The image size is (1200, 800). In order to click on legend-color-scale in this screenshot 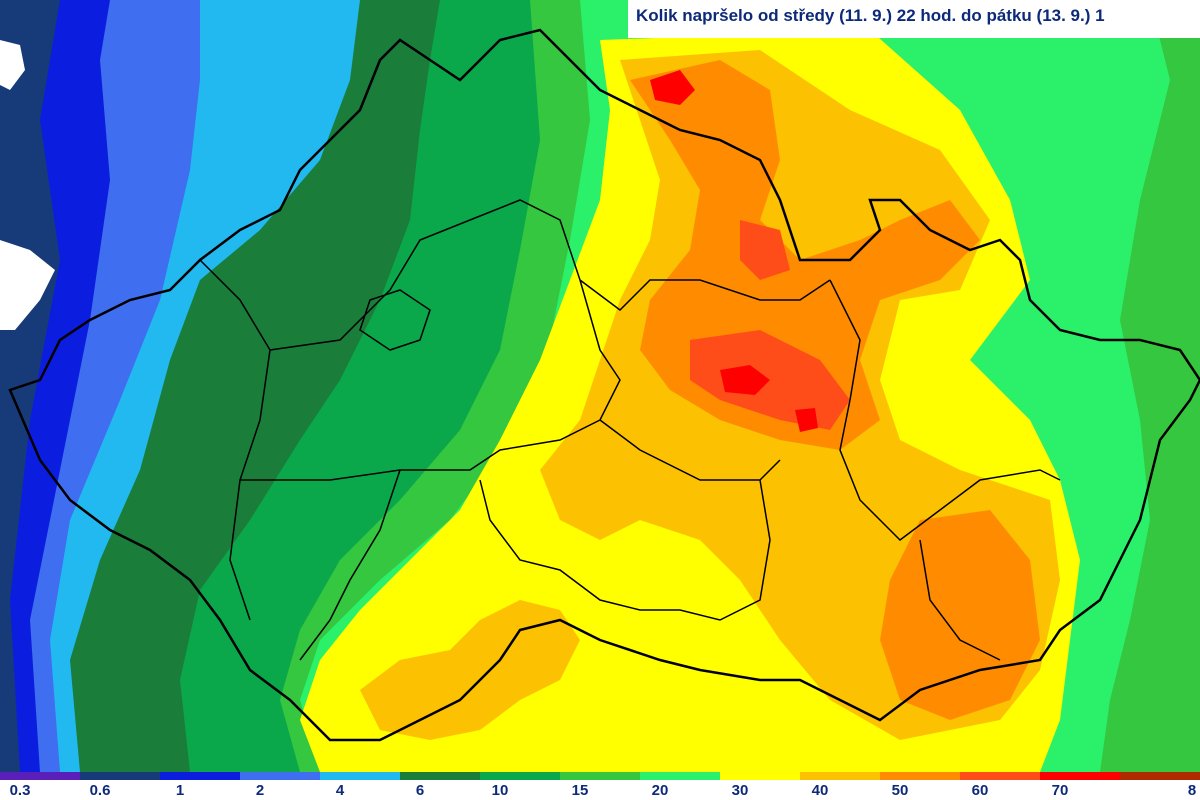, I will do `click(600, 776)`.